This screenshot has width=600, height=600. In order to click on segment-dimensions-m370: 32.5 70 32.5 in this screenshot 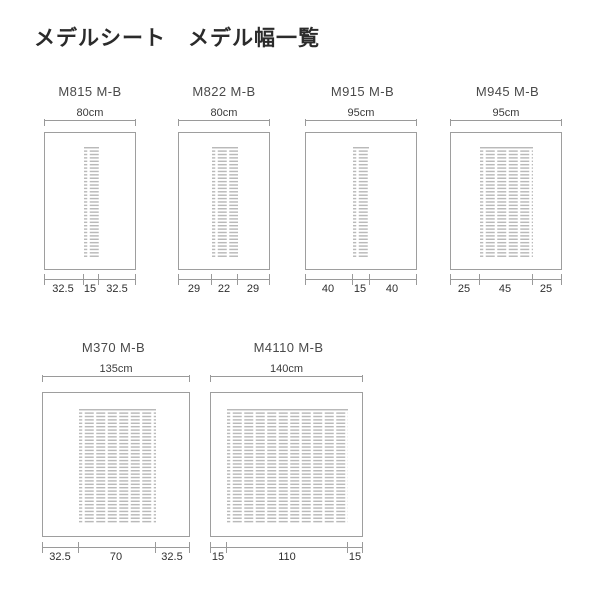, I will do `click(116, 553)`.